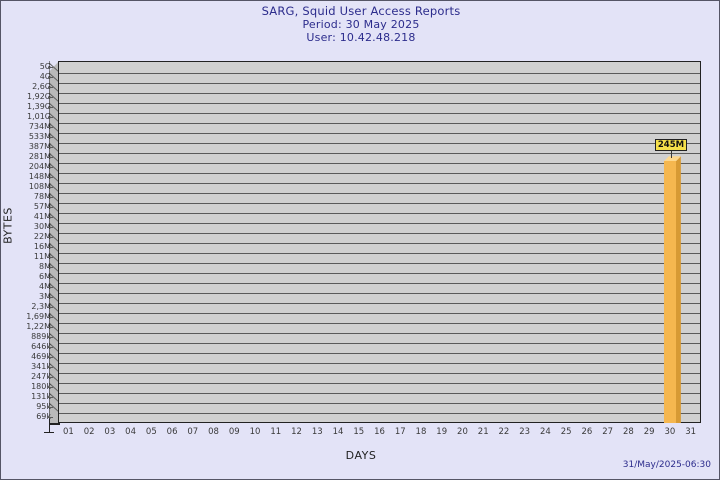 The width and height of the screenshot is (720, 480). Describe the element at coordinates (41, 86) in the screenshot. I see `y-axis-tick-label: 2,6G` at that location.